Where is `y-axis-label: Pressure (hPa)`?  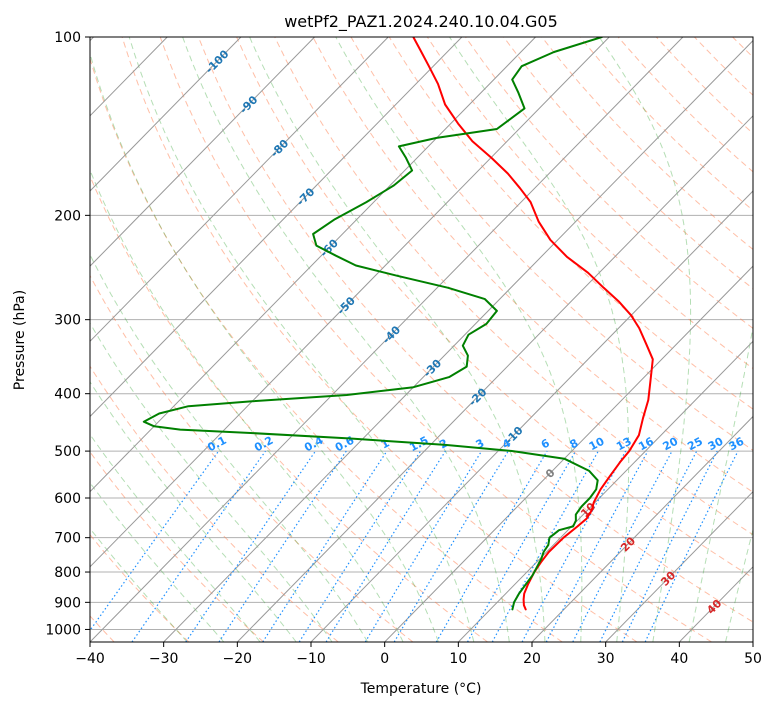 y-axis-label: Pressure (hPa) is located at coordinates (20, 340).